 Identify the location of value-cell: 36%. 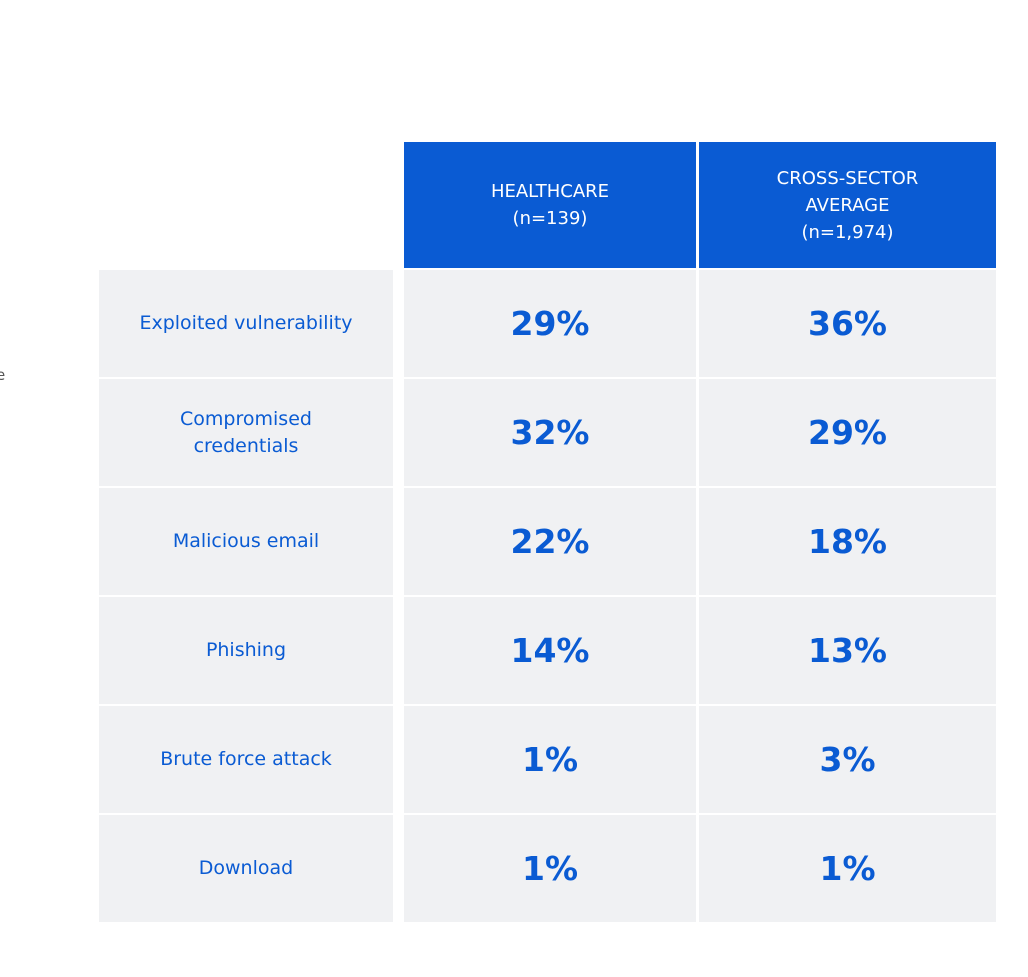
(847, 323).